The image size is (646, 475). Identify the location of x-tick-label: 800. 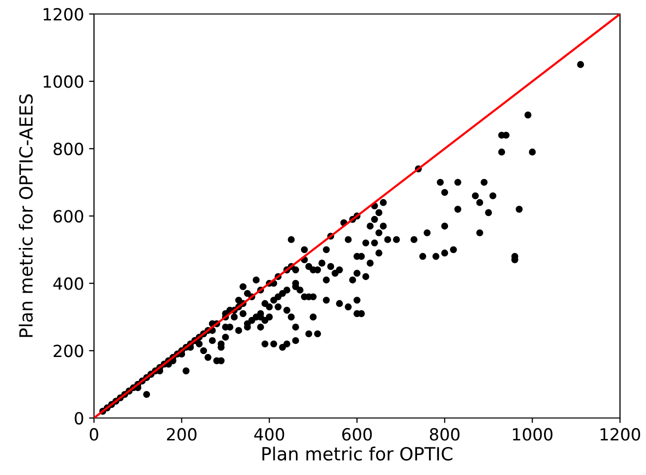
(445, 434).